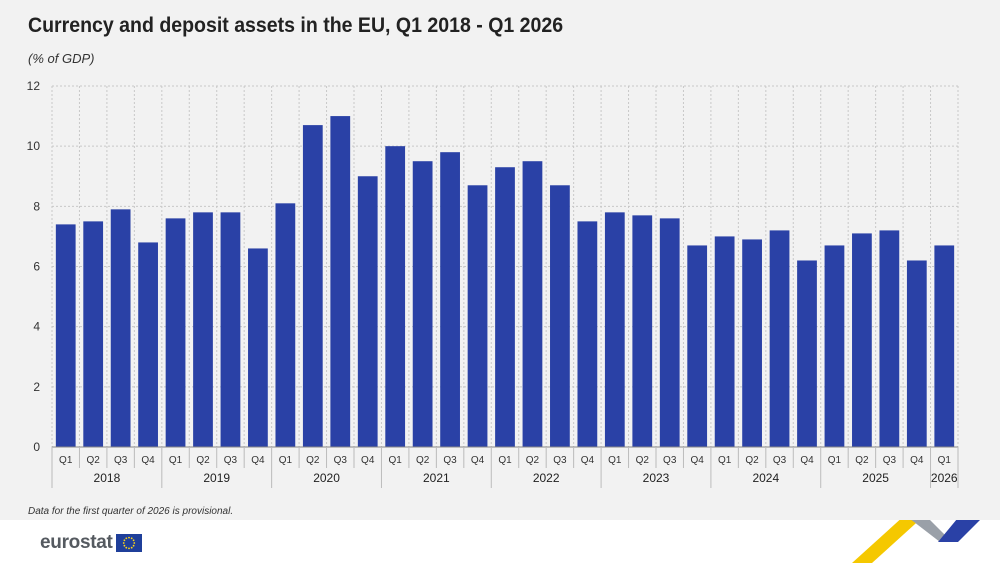  I want to click on year-label: 2026, so click(944, 478).